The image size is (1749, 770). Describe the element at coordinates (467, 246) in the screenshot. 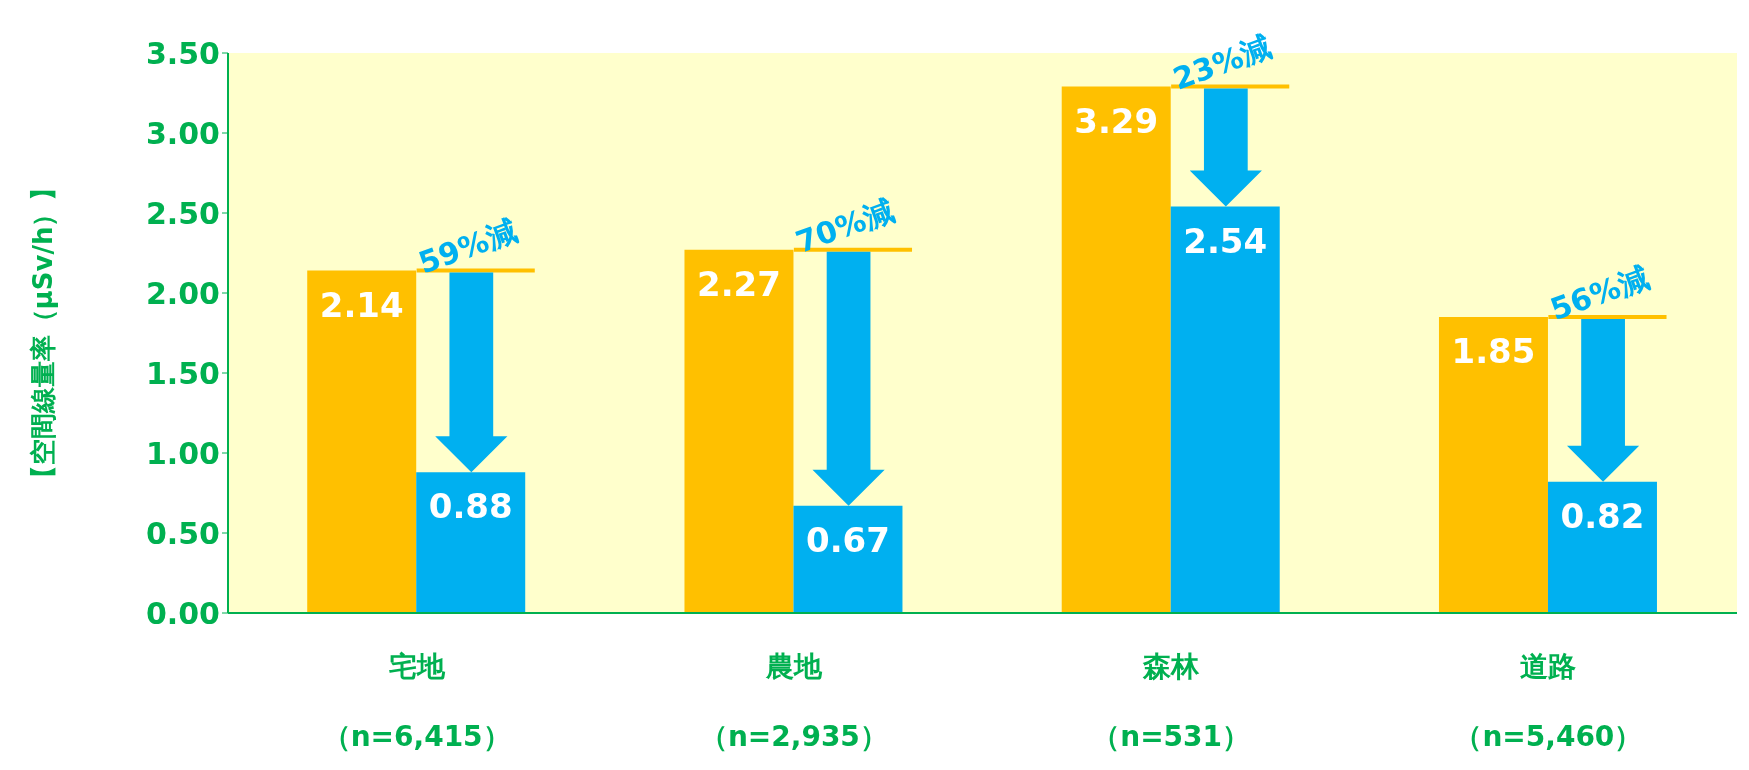

I see `annotation: 59%減` at that location.